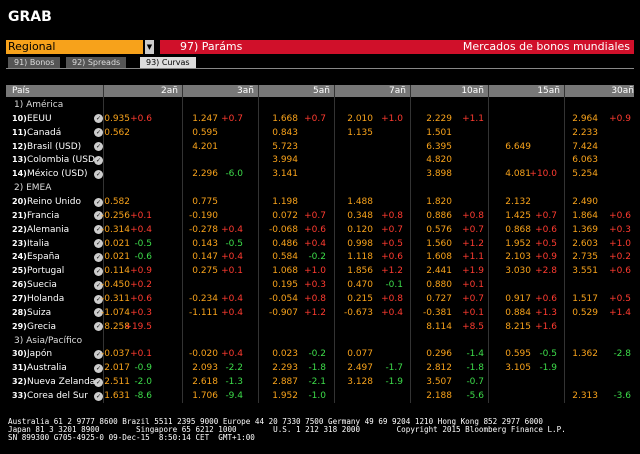 The width and height of the screenshot is (640, 454). Describe the element at coordinates (143, 368) in the screenshot. I see `yield-change: -0.9` at that location.